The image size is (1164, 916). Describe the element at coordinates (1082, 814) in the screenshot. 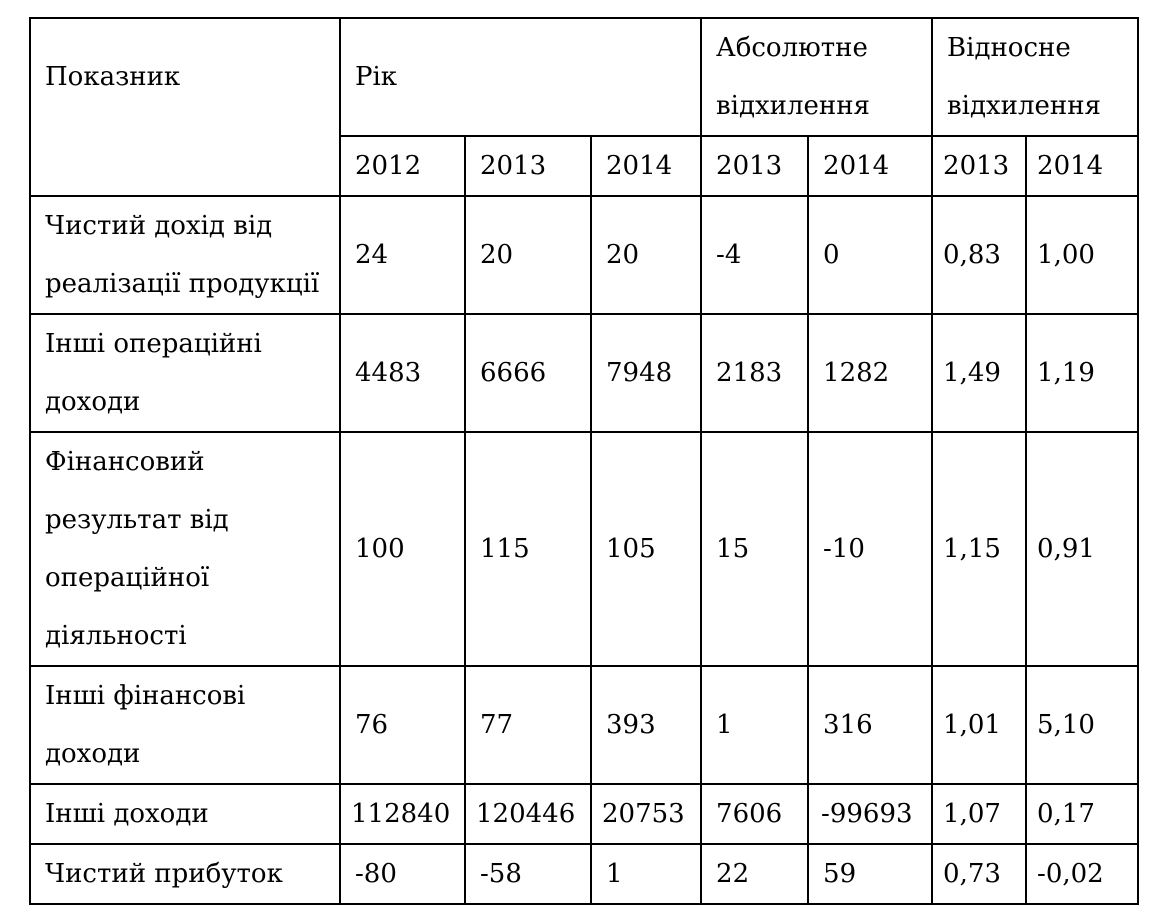

I see `cell: 0,17` at that location.